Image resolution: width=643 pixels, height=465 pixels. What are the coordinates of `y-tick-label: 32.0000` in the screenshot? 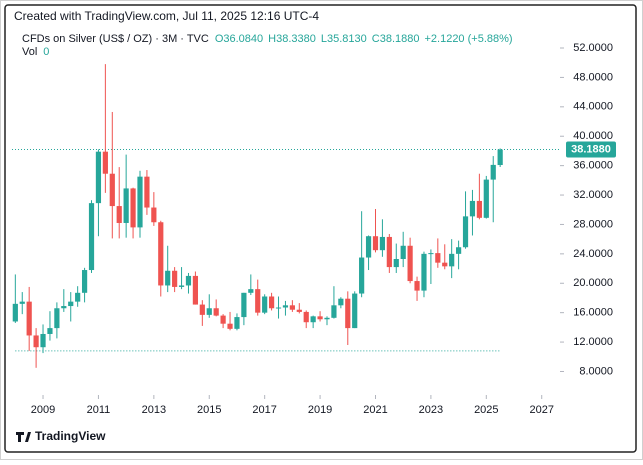 It's located at (593, 195).